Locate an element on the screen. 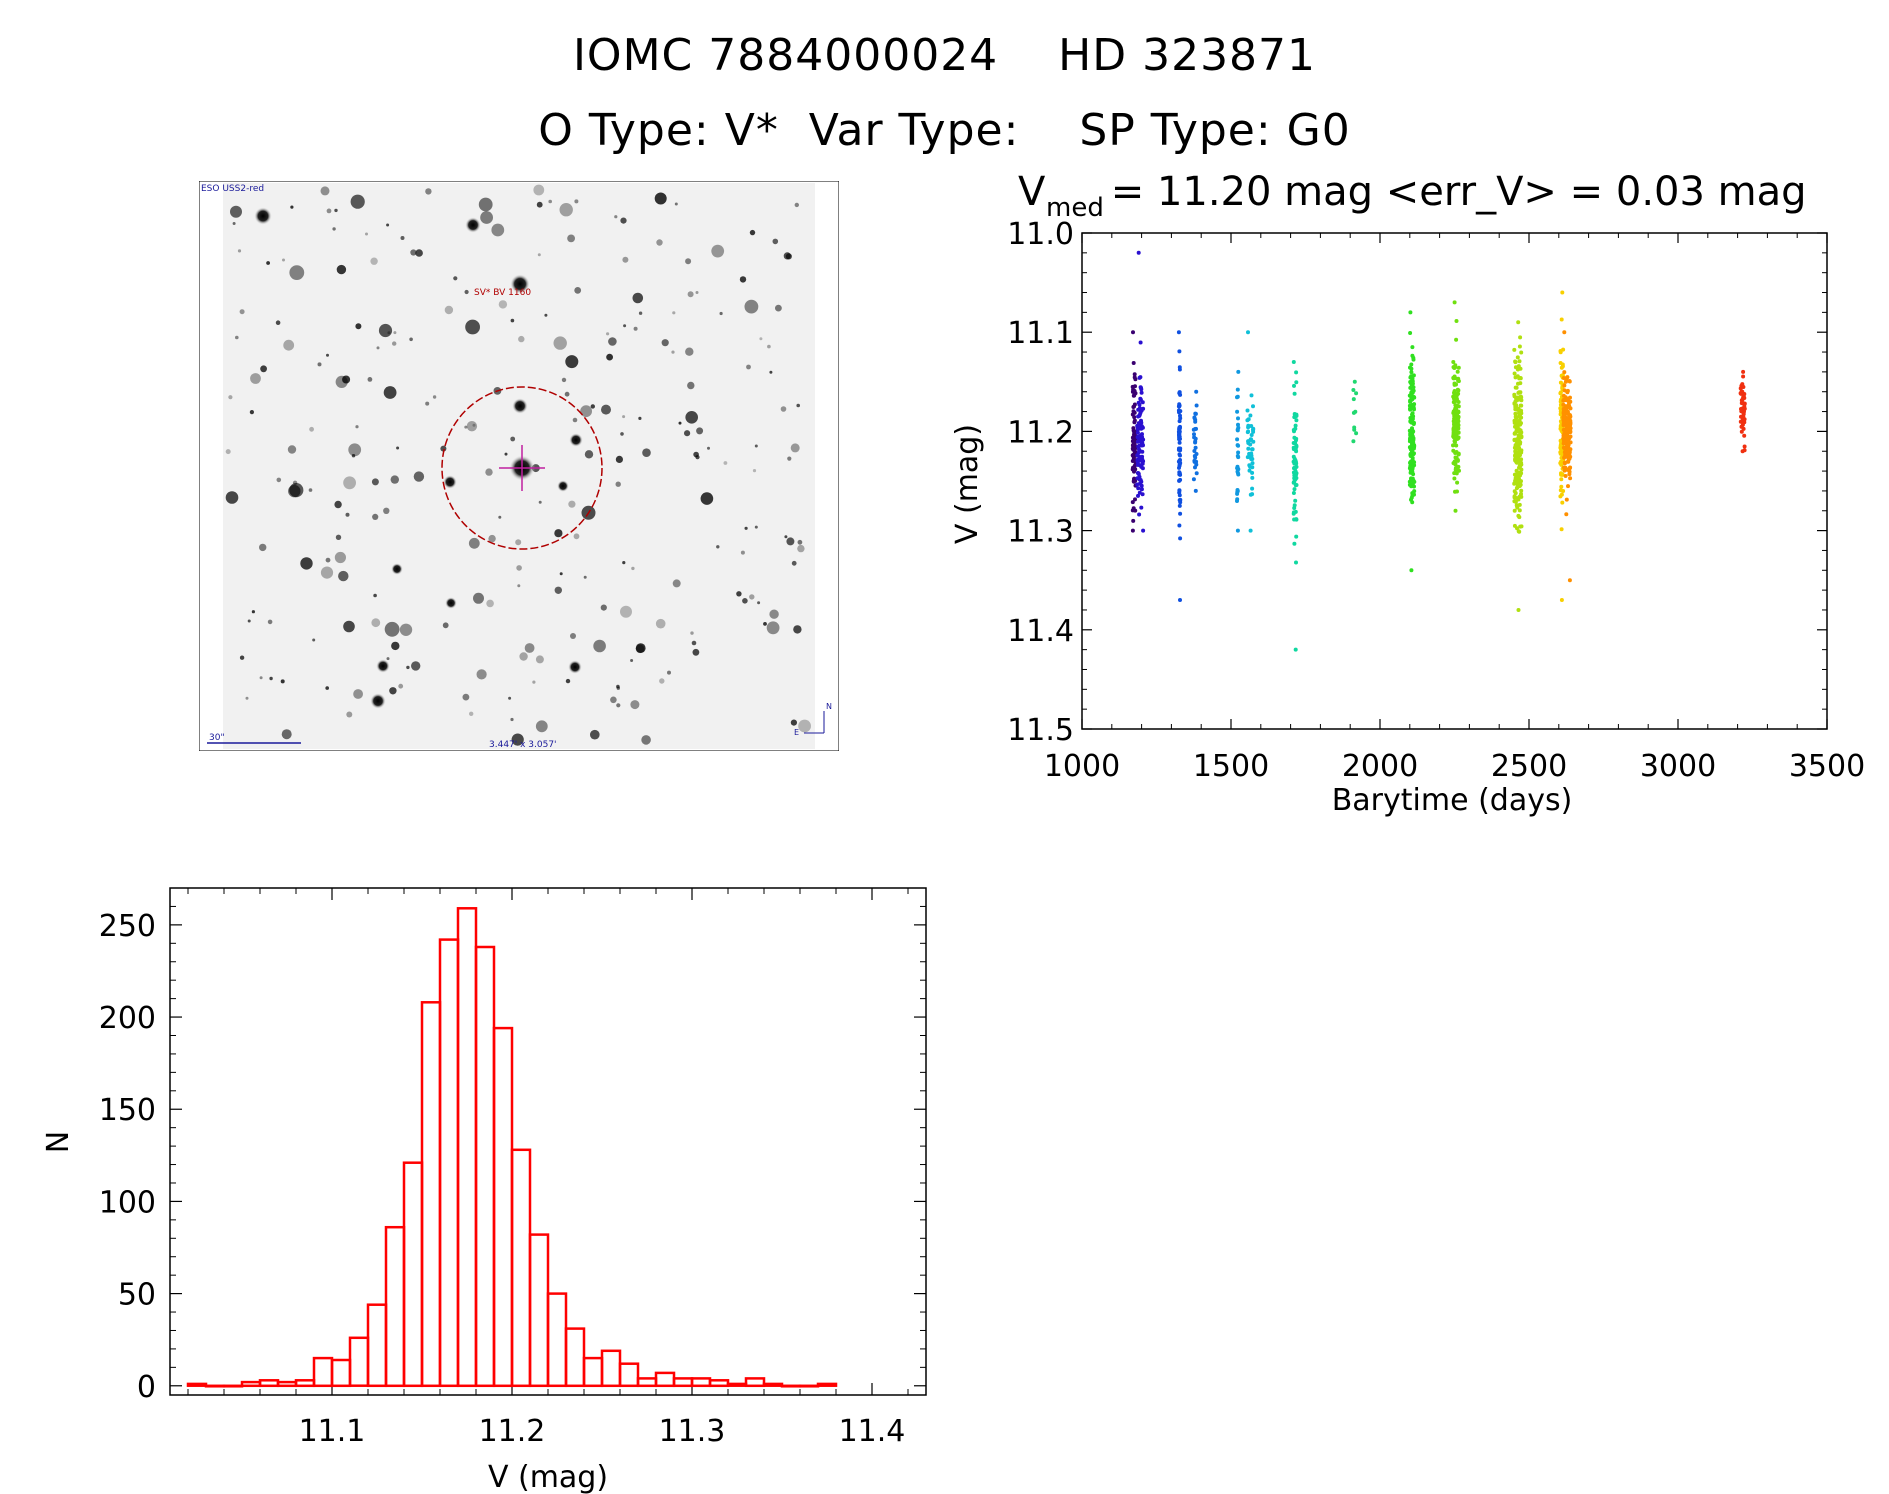  lc-plot-frame is located at coordinates (1454, 481).